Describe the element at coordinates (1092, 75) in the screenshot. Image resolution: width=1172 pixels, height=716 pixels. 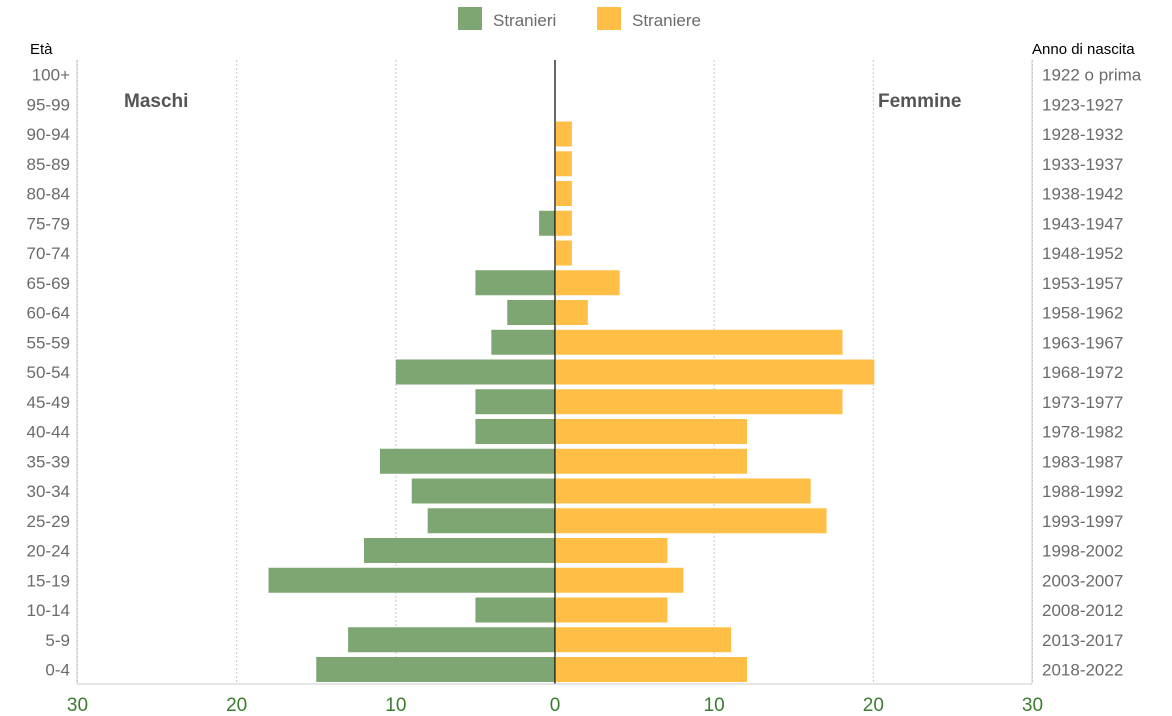
I see `birth-year-label: 1922 o prima` at that location.